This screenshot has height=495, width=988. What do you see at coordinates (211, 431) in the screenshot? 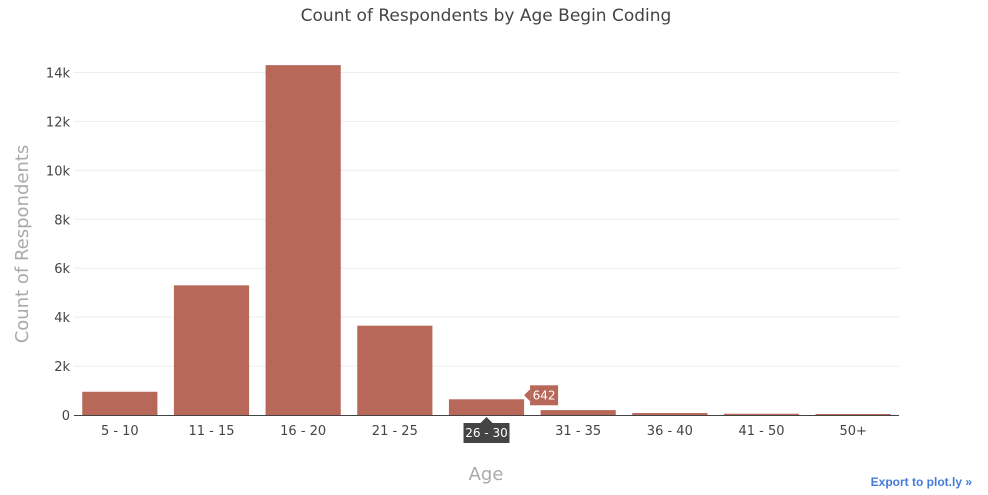
I see `x-tick-label: 11 - 15` at bounding box center [211, 431].